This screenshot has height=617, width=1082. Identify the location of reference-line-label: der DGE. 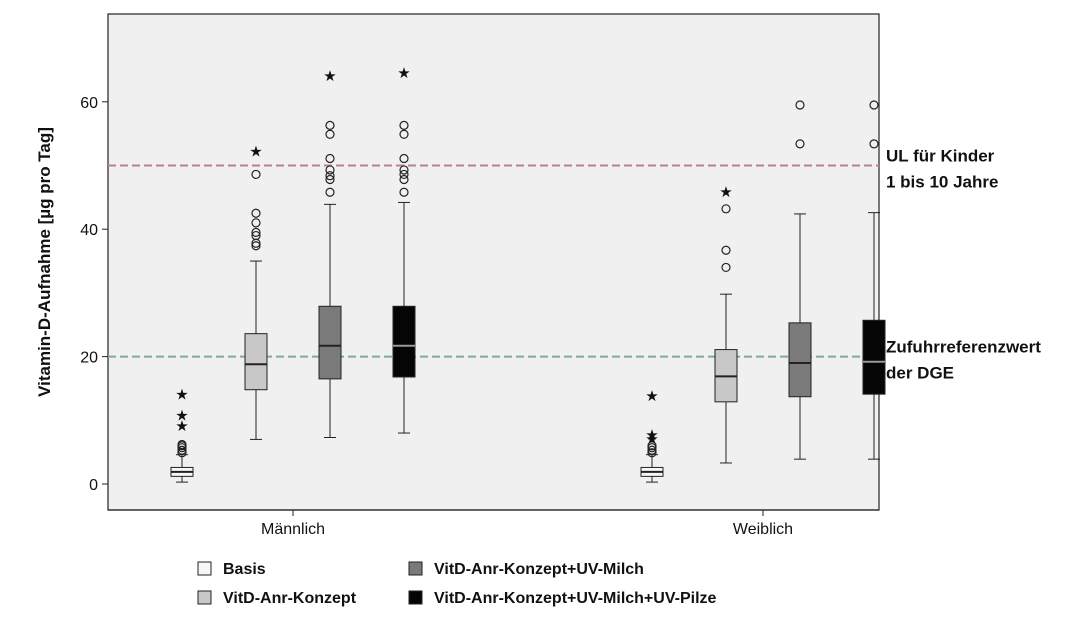
(920, 373).